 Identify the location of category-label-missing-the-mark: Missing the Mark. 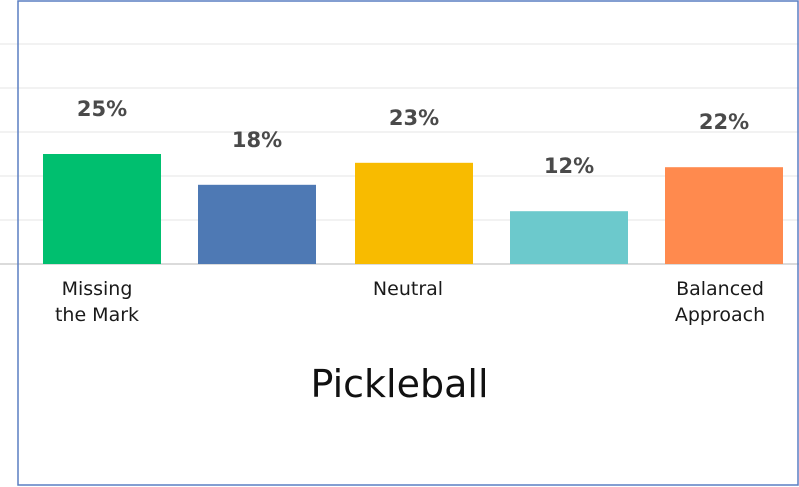
(97, 302).